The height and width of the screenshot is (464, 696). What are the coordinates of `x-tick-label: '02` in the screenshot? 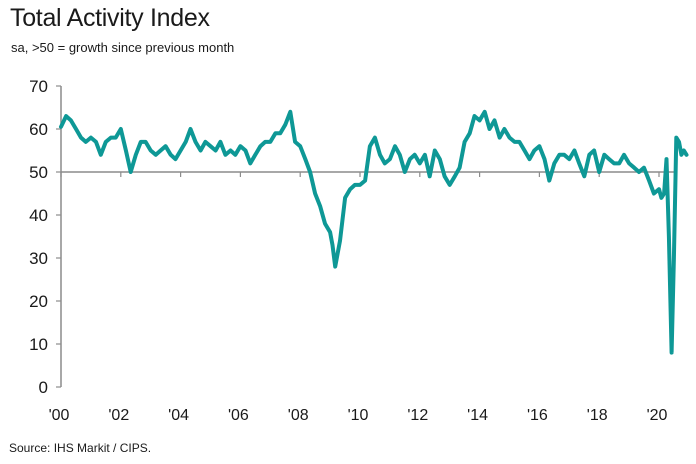 It's located at (118, 415).